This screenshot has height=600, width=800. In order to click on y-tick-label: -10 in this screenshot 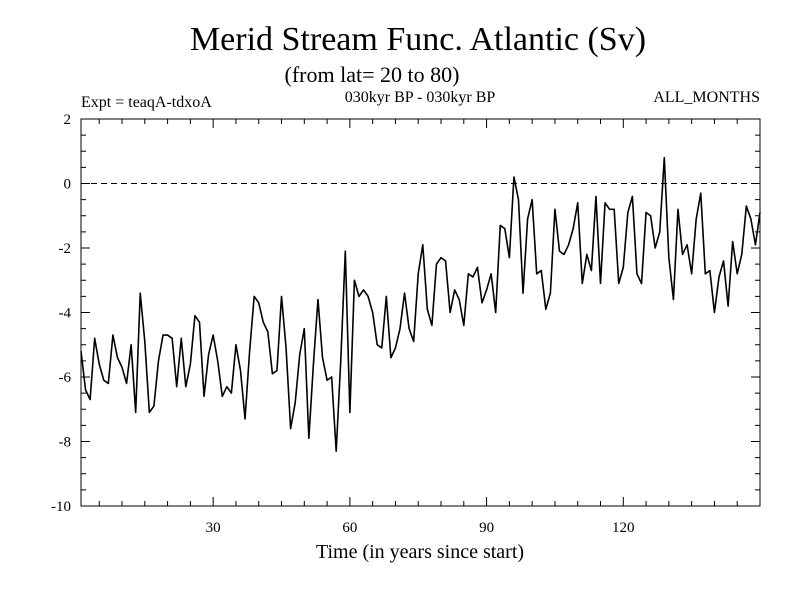, I will do `click(61, 507)`.